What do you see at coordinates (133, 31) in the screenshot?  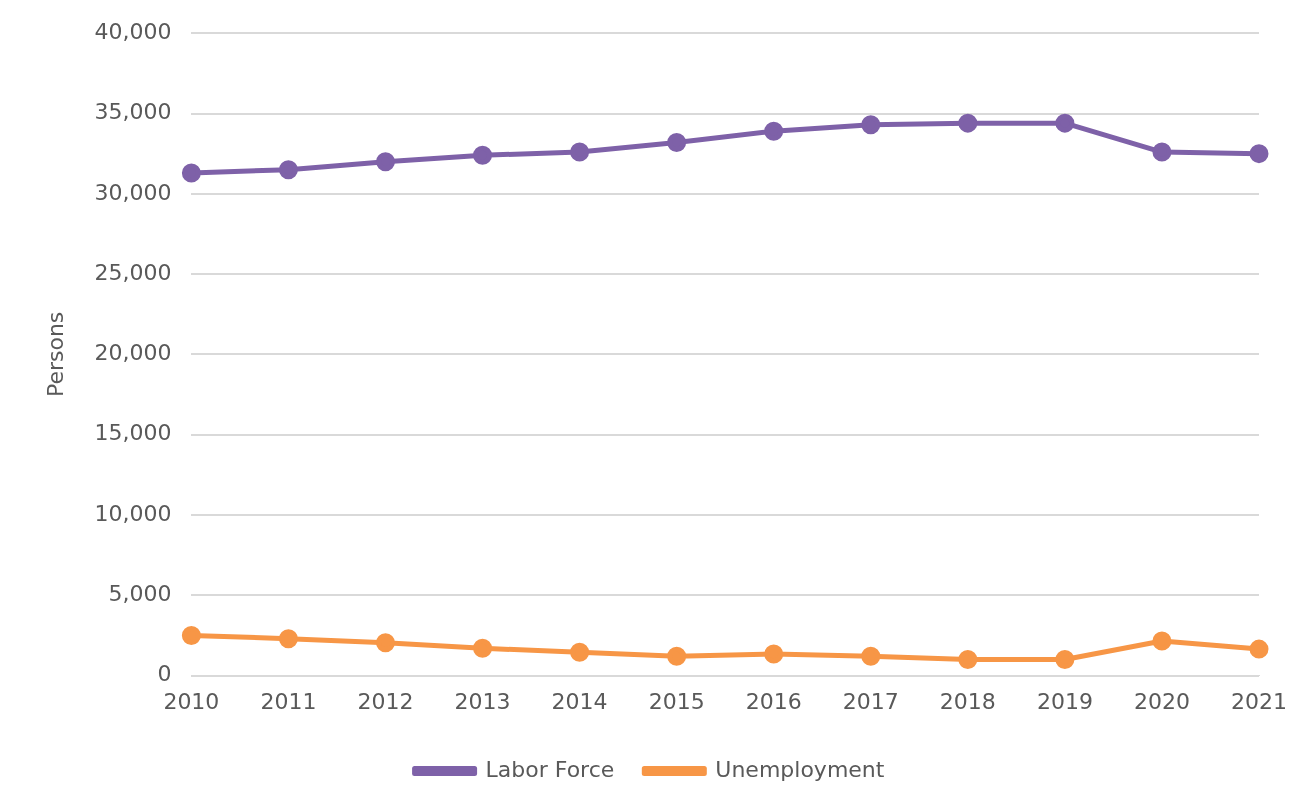 I see `y-tick-label: 40,000` at bounding box center [133, 31].